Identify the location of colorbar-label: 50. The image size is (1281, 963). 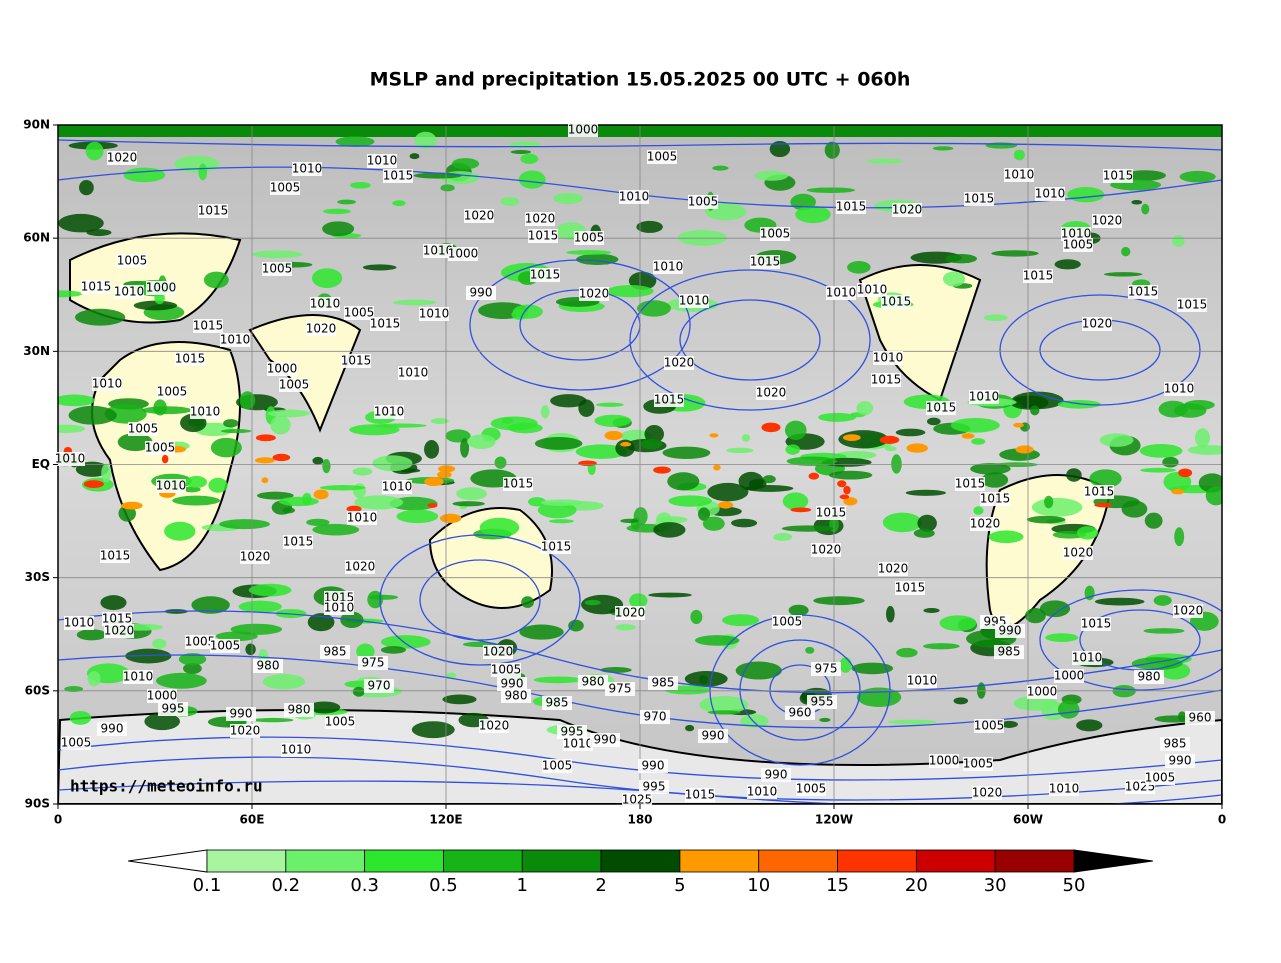
(1074, 885).